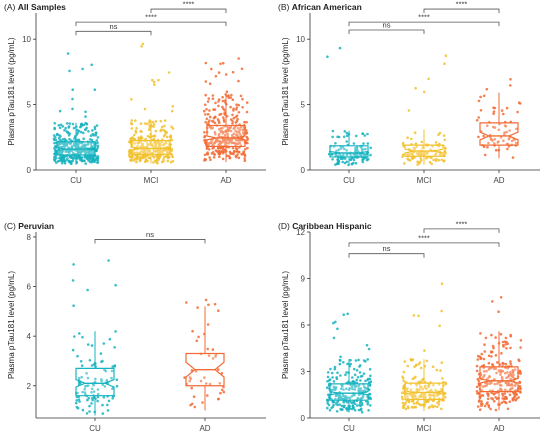  What do you see at coordinates (41, 7) in the screenshot?
I see `panel-a-title-text: All Samples` at bounding box center [41, 7].